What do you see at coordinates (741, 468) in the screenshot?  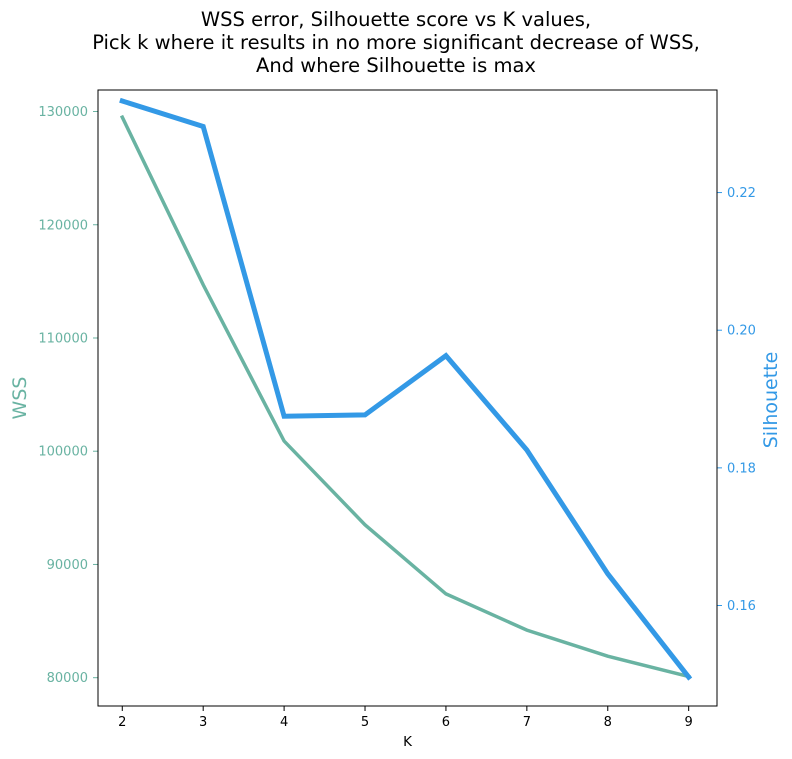 I see `y-right-tick-label: 0.18` at bounding box center [741, 468].